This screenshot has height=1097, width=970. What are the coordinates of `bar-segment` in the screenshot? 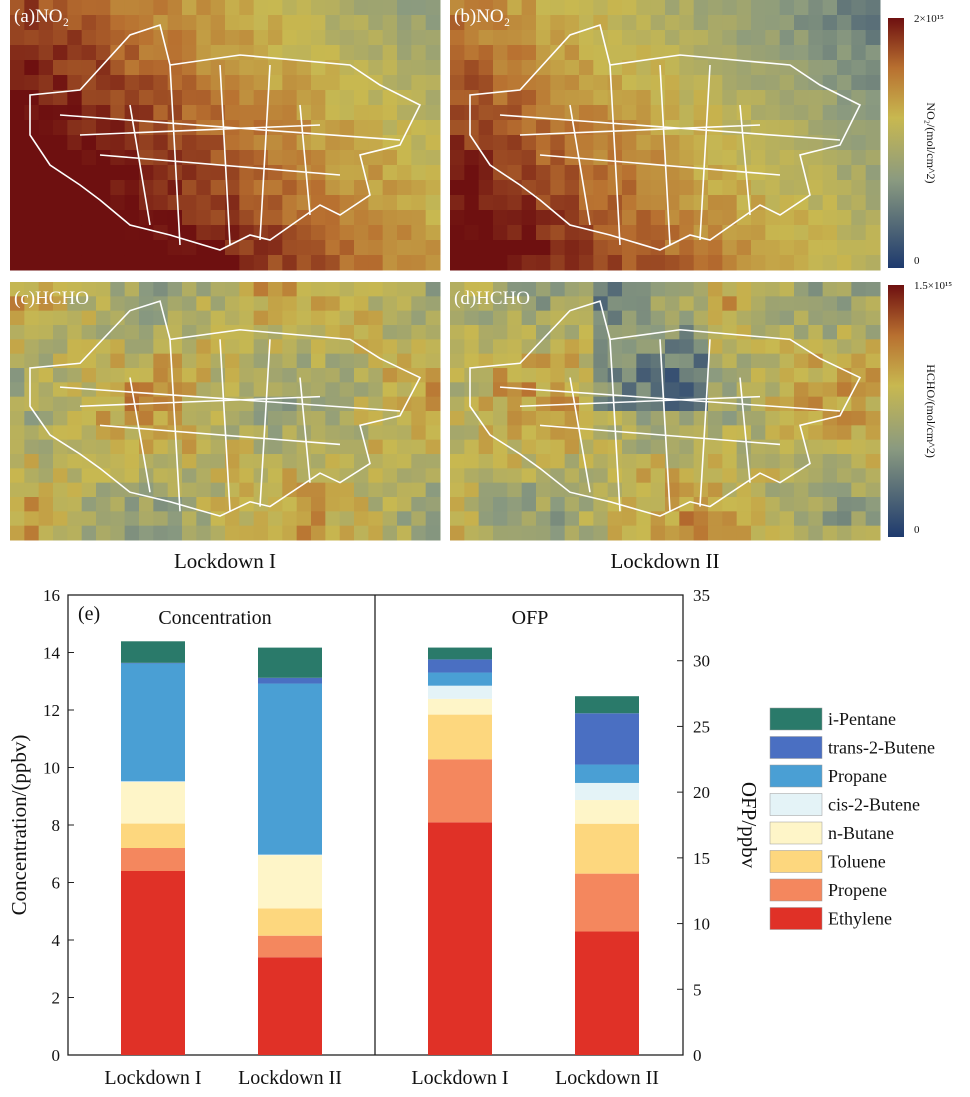 It's located at (460, 666).